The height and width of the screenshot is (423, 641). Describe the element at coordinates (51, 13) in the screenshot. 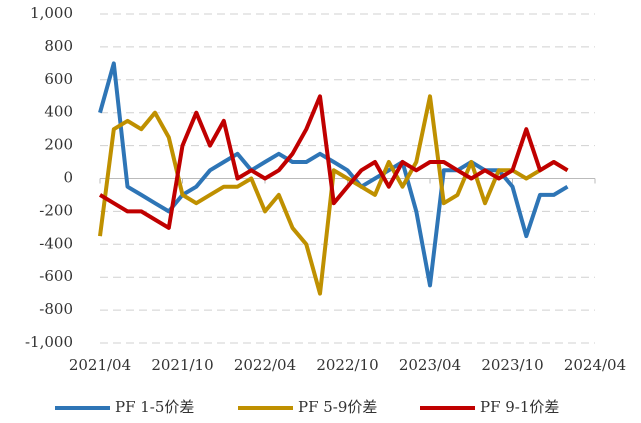

I see `y-tick-label: 1,000` at that location.